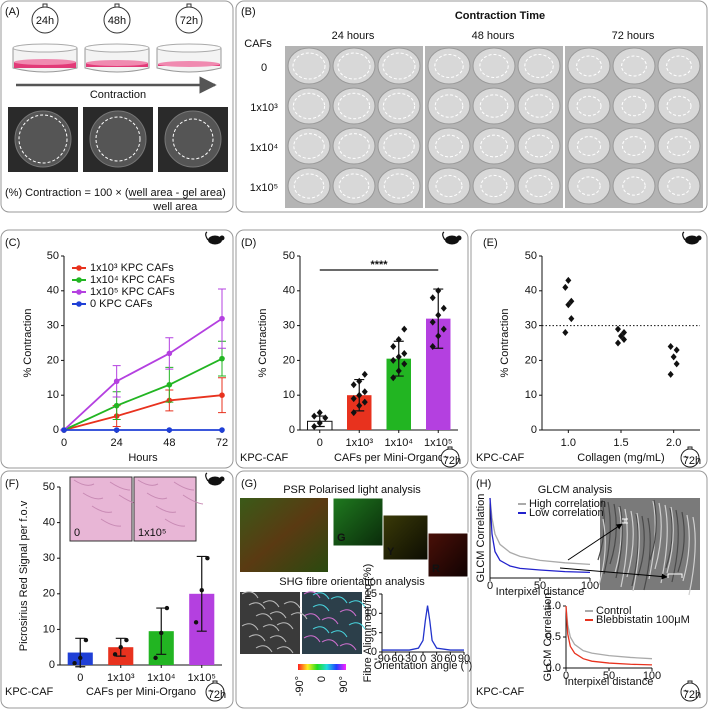 The image size is (709, 710). What do you see at coordinates (379, 265) in the screenshot?
I see `significance-label: ****` at bounding box center [379, 265].